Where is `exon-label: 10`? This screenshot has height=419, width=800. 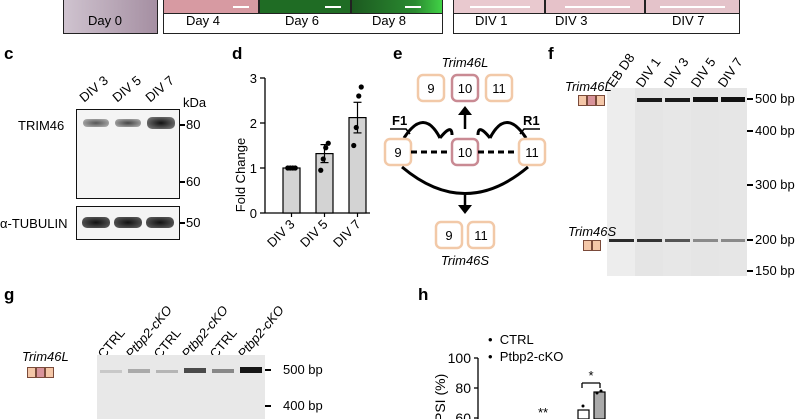 exon-label: 10 is located at coordinates (465, 88).